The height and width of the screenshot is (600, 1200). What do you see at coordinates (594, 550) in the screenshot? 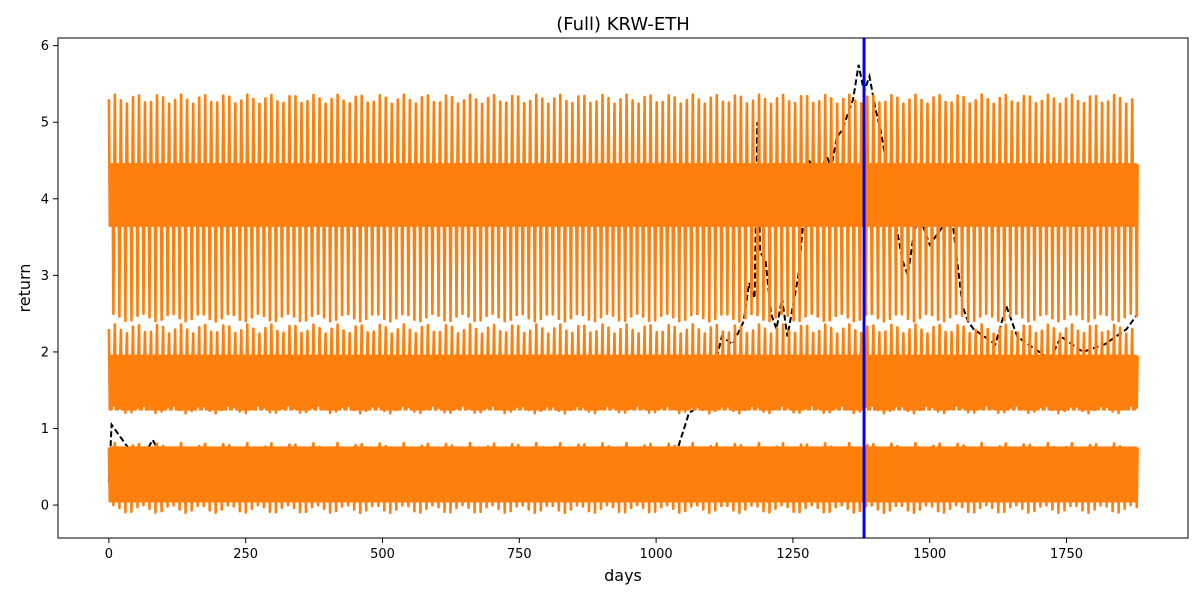
I see `x-axis: 0 250 500 750 1000 1250 1500 1750` at bounding box center [594, 550].